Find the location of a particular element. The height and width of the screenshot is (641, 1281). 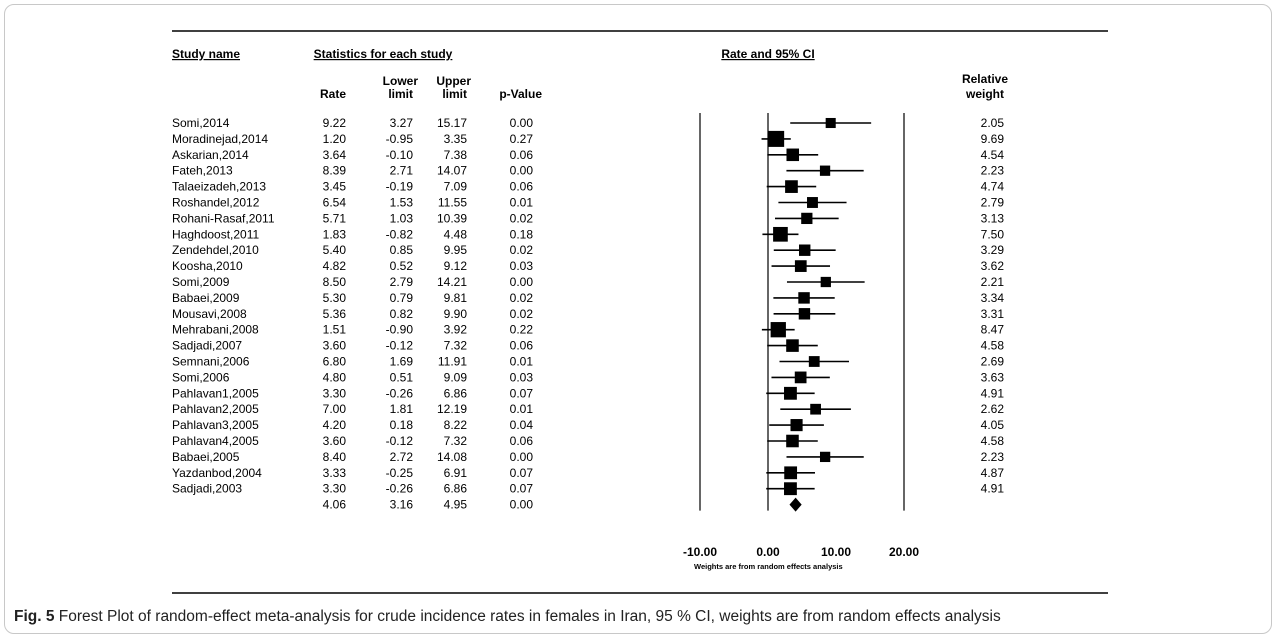

upper-limit-value: 9.90 is located at coordinates (456, 314).